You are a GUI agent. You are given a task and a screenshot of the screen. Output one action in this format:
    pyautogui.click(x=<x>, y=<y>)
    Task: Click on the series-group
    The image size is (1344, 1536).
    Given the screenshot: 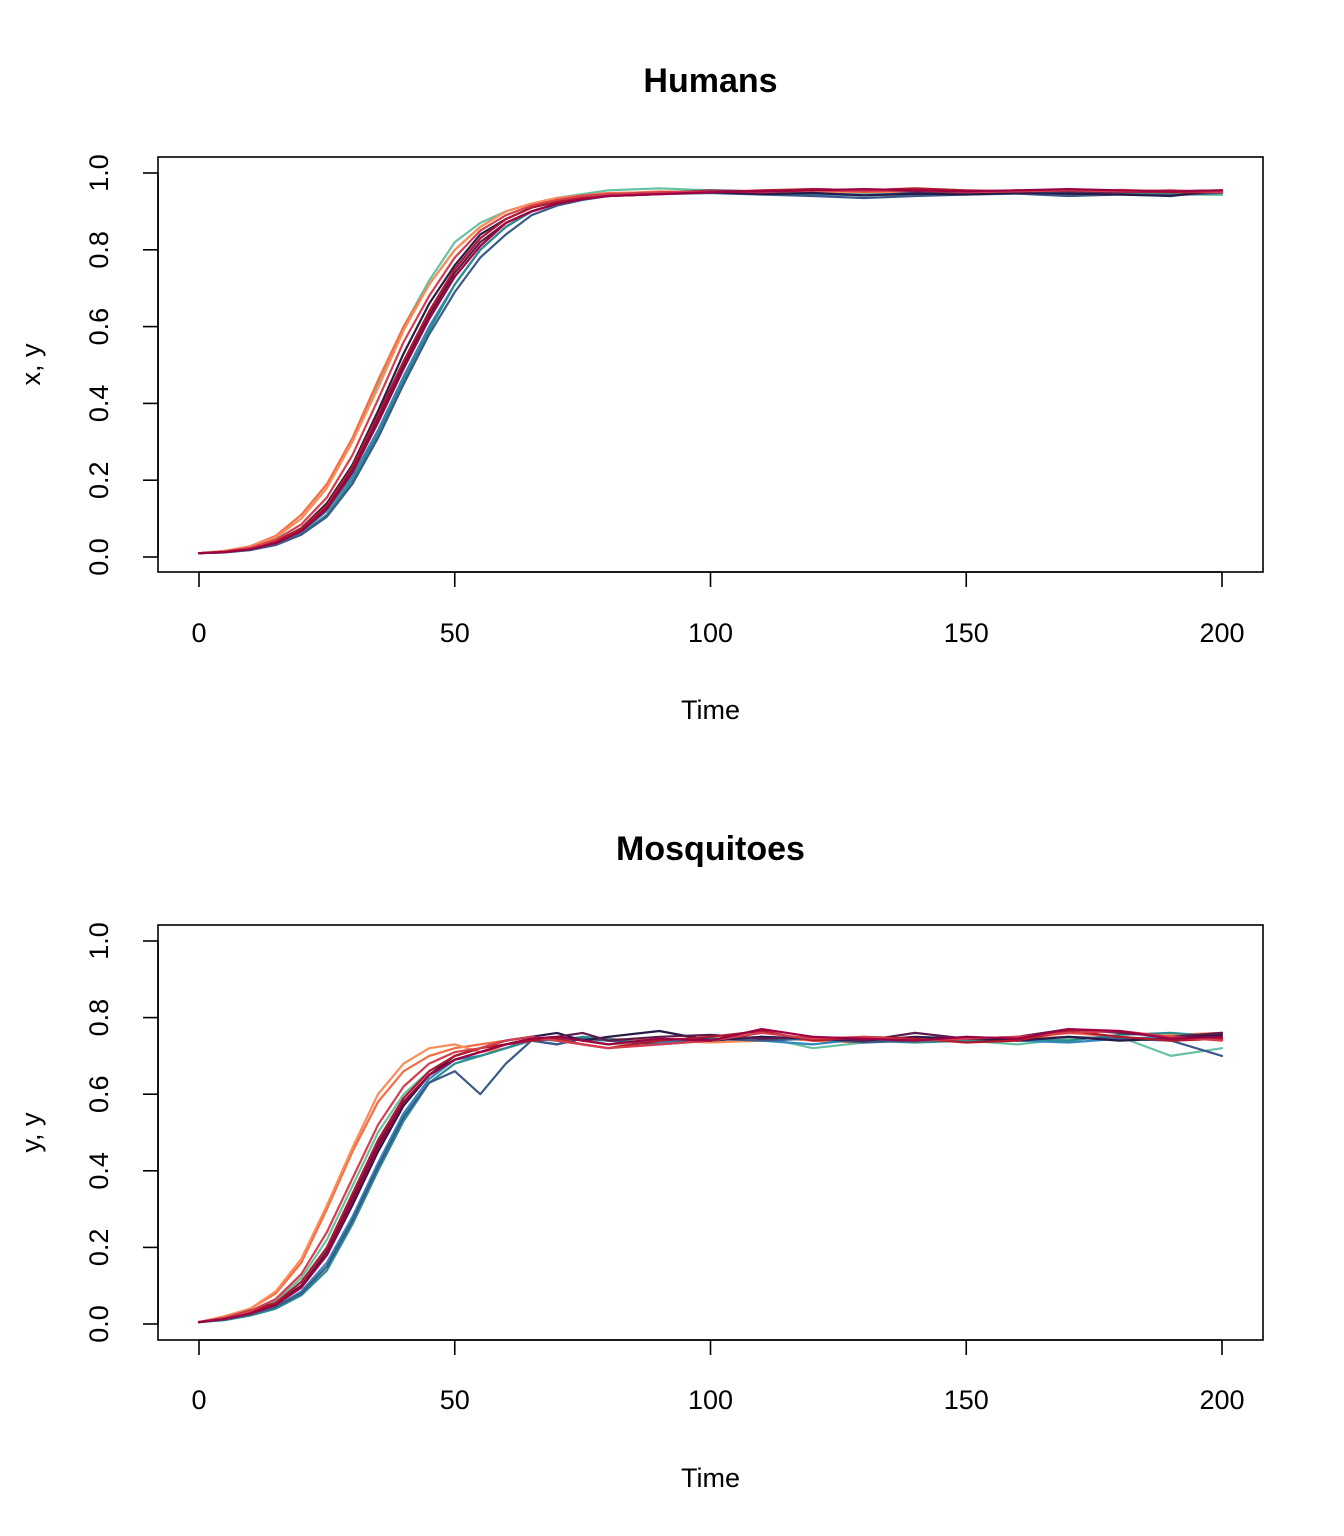 What is the action you would take?
    pyautogui.click(x=710, y=1175)
    